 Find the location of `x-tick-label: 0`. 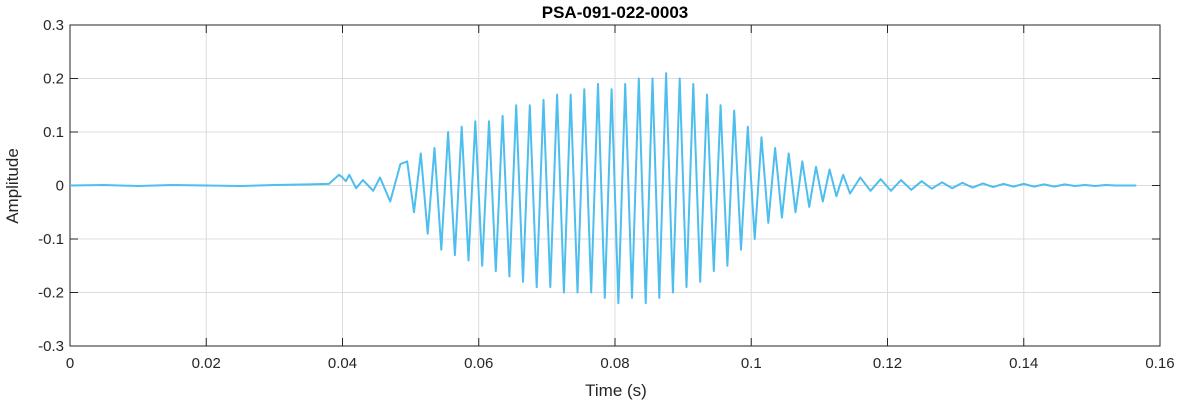

x-tick-label: 0 is located at coordinates (70, 363).